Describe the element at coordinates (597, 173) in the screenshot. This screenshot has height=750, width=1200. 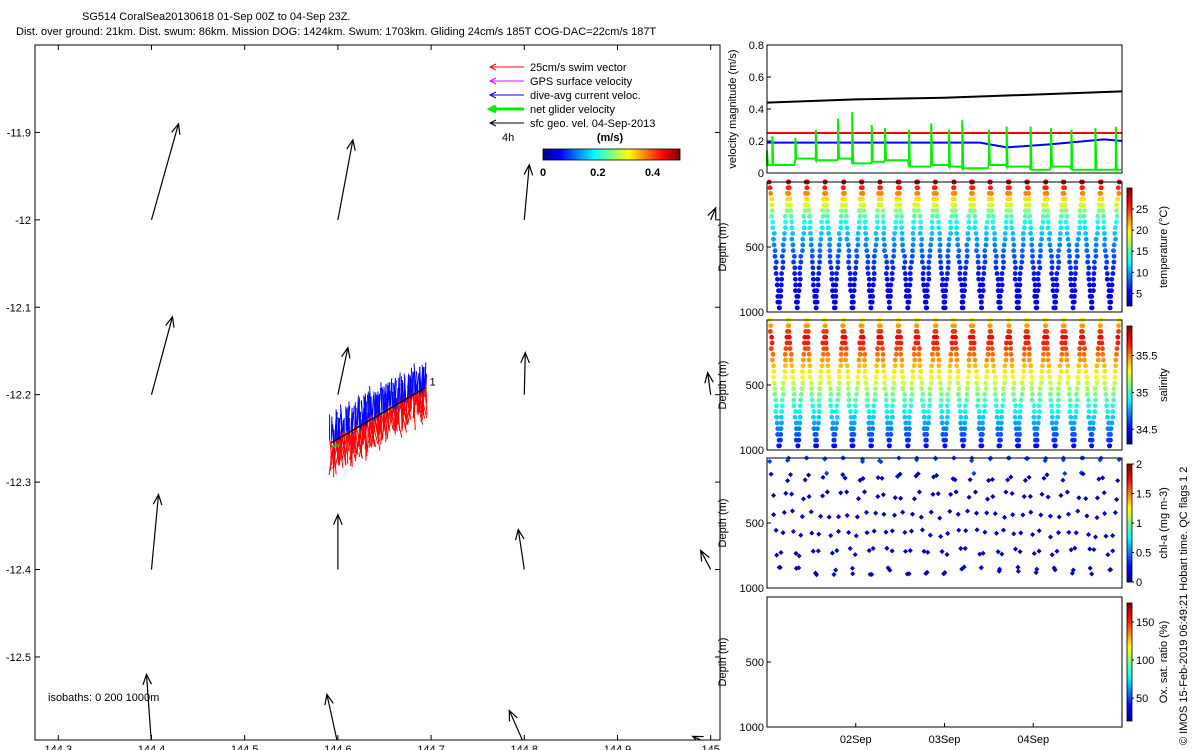
I see `colorbar-tick-label: 0.2` at that location.